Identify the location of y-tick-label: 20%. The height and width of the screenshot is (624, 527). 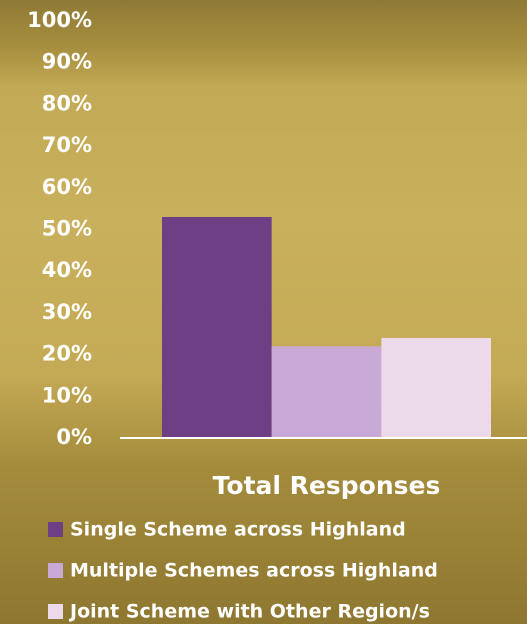
(67, 354).